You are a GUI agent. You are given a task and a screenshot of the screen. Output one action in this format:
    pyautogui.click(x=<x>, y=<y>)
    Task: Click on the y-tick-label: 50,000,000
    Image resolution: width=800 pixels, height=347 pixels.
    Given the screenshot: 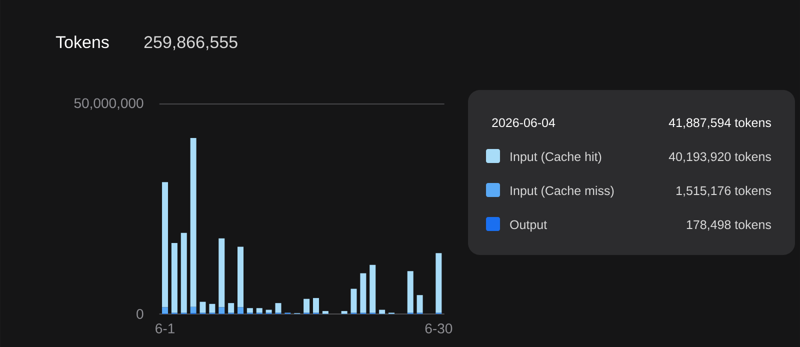 What is the action you would take?
    pyautogui.click(x=109, y=104)
    